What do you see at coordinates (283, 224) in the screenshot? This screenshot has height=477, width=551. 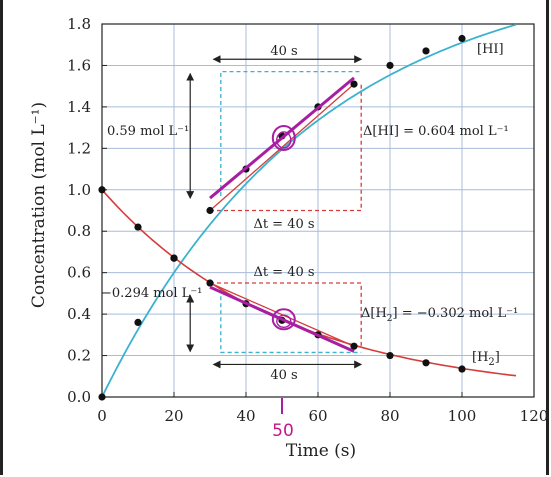 I see `dt-label-top: Δt = 40 s` at bounding box center [283, 224].